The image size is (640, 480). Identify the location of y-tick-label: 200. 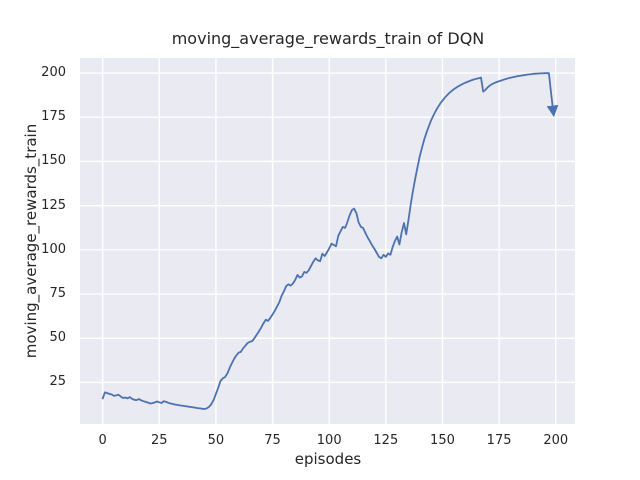
(53, 73).